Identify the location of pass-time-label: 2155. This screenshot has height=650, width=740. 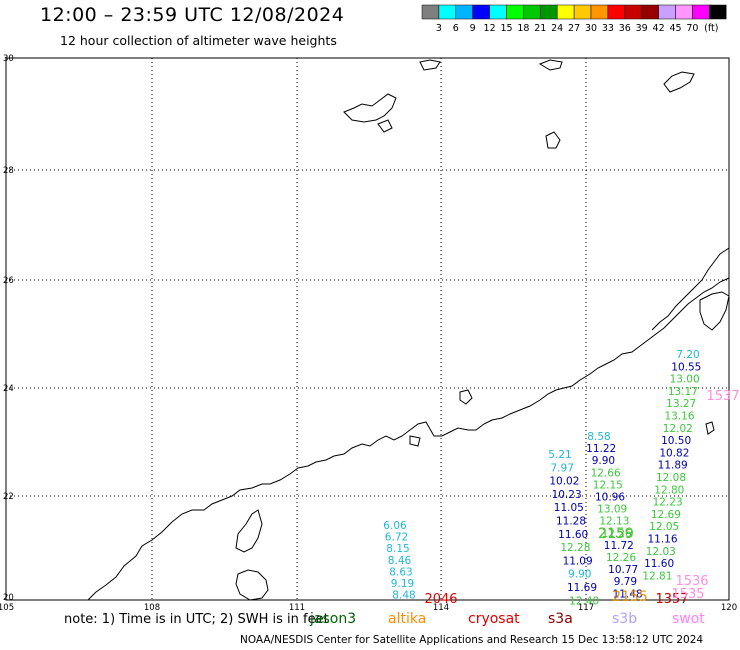
(630, 597).